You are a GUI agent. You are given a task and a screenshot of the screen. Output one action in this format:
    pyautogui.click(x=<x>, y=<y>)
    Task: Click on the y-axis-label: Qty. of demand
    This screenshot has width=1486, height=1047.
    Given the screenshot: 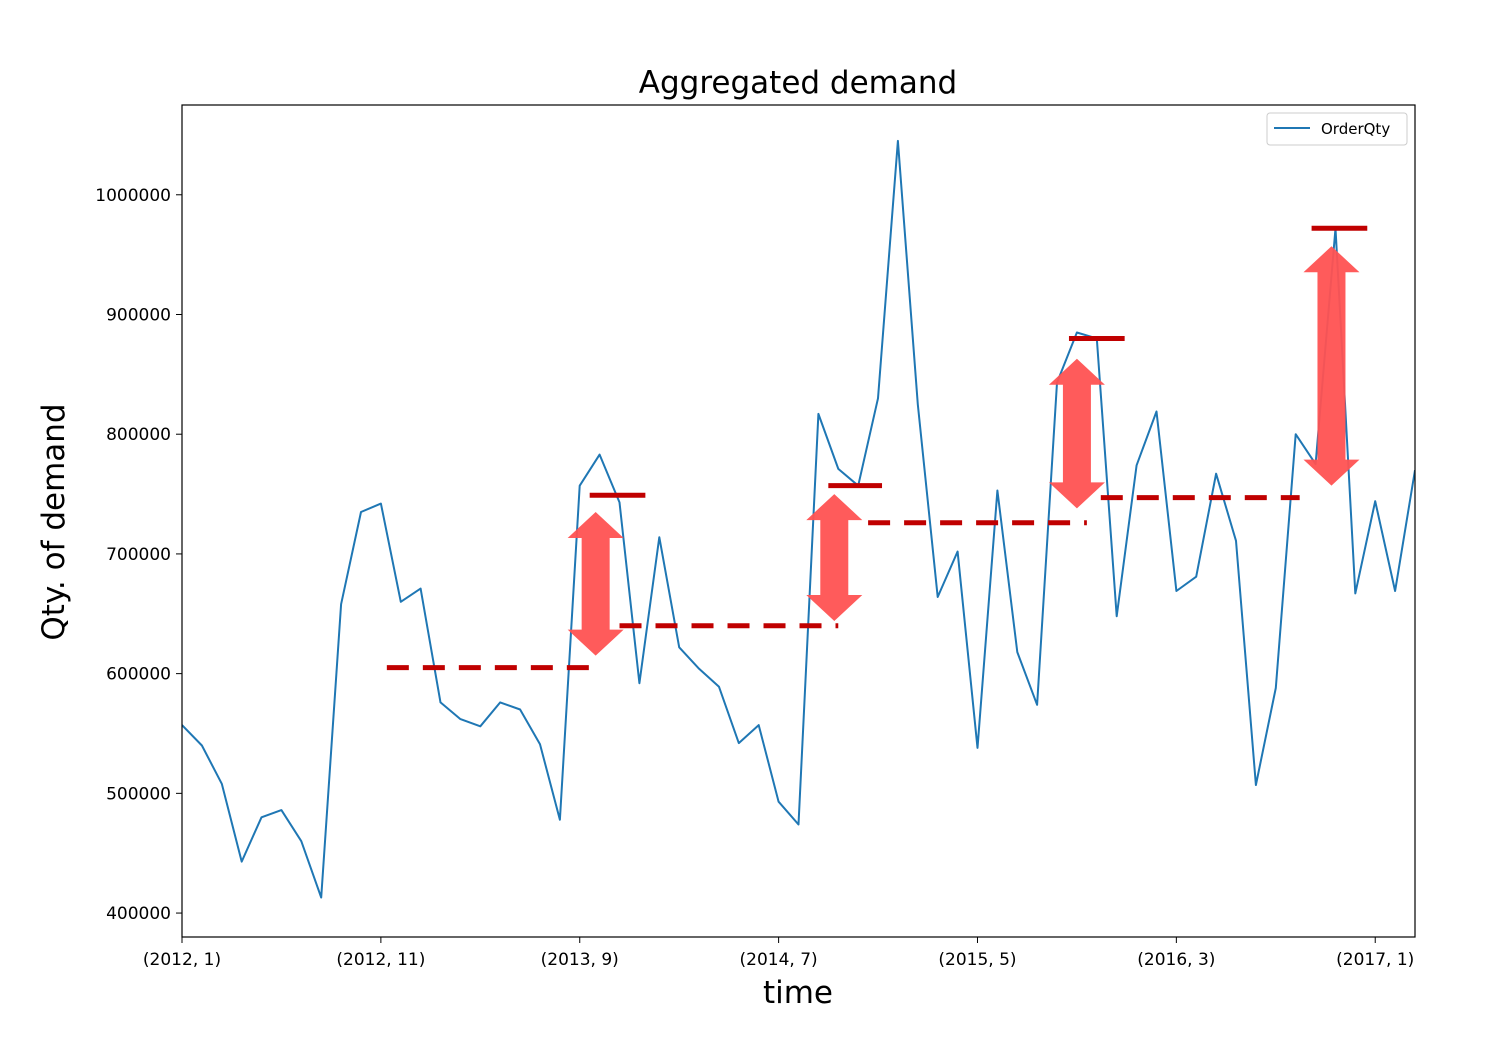 What is the action you would take?
    pyautogui.click(x=54, y=521)
    